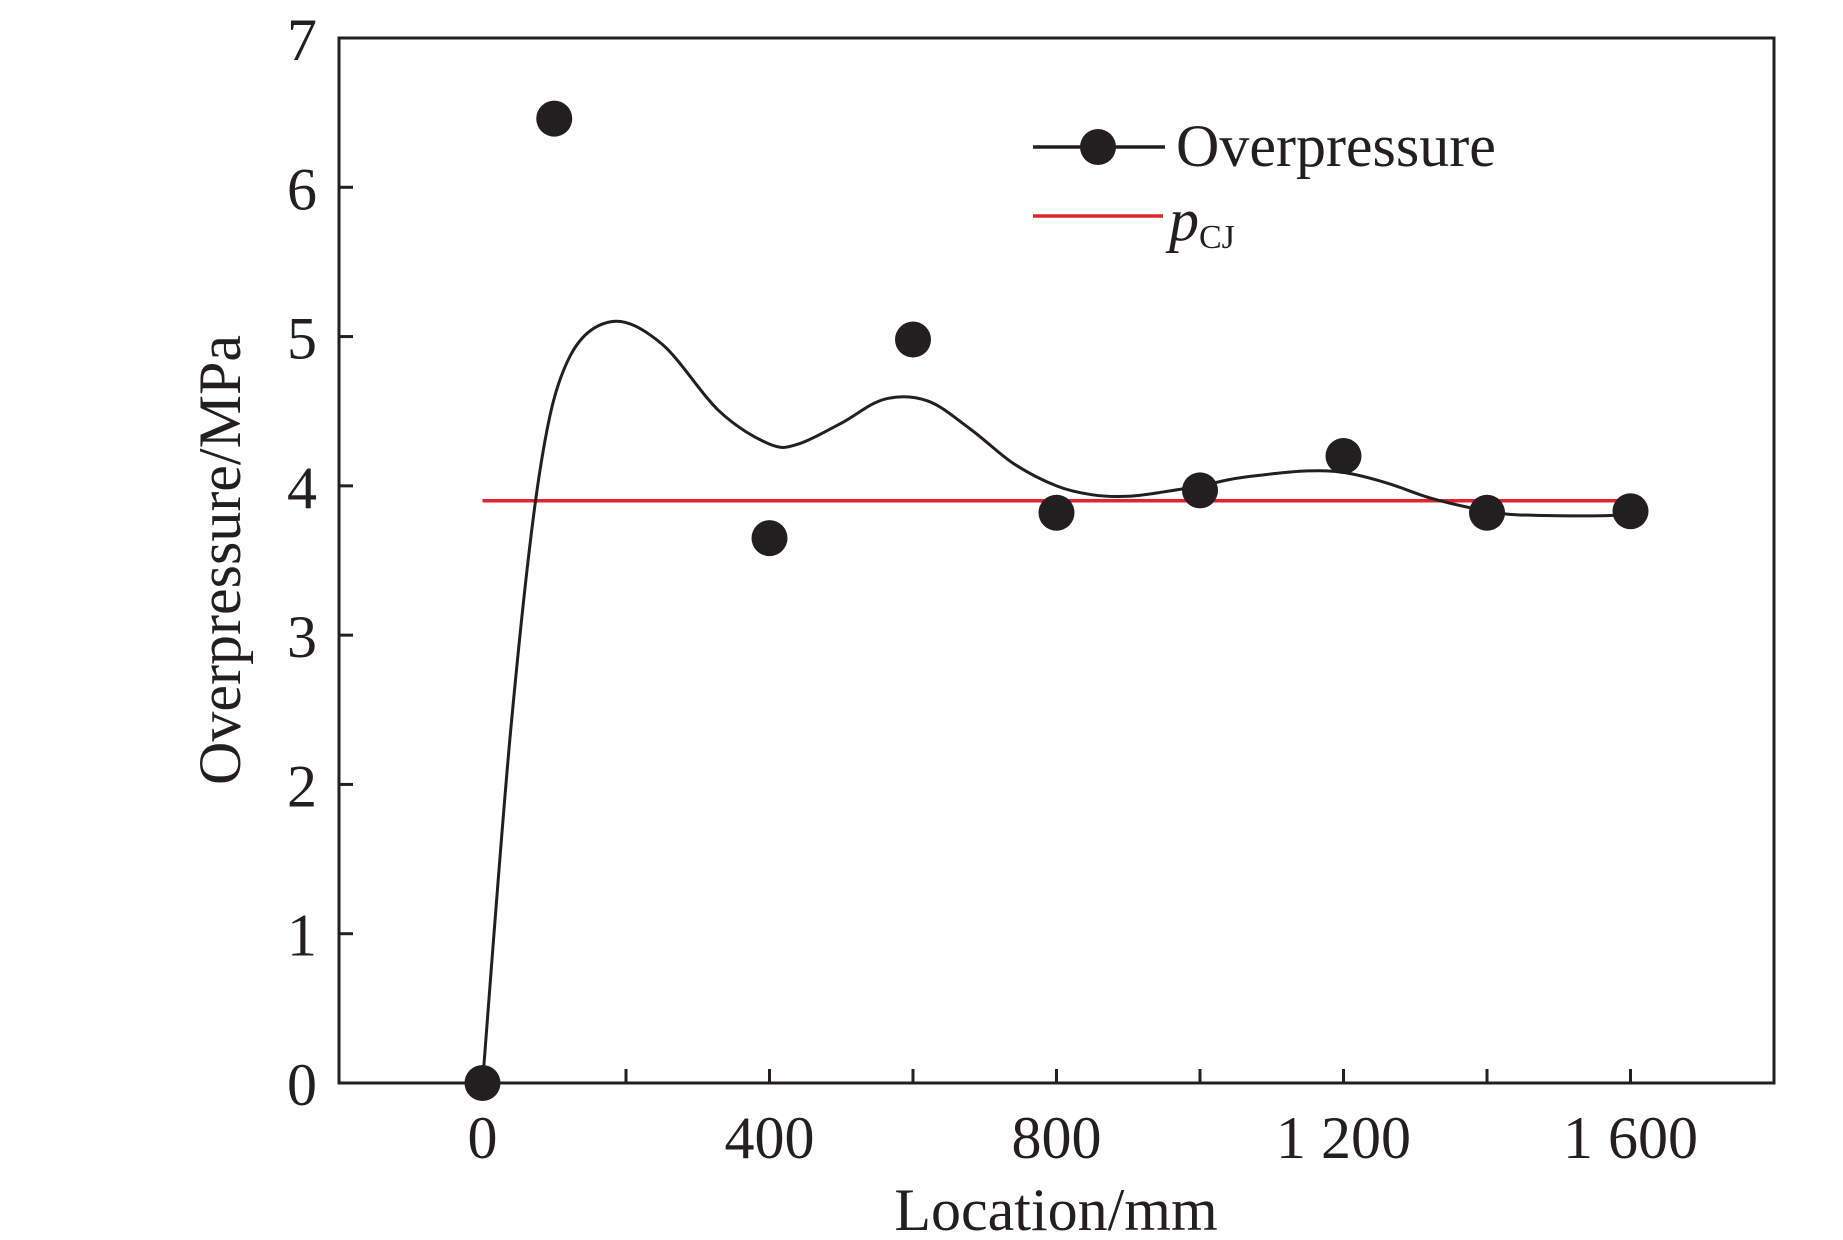 This screenshot has height=1240, width=1843. Describe the element at coordinates (1182, 220) in the screenshot. I see `legend-pcj-label-main: p` at that location.